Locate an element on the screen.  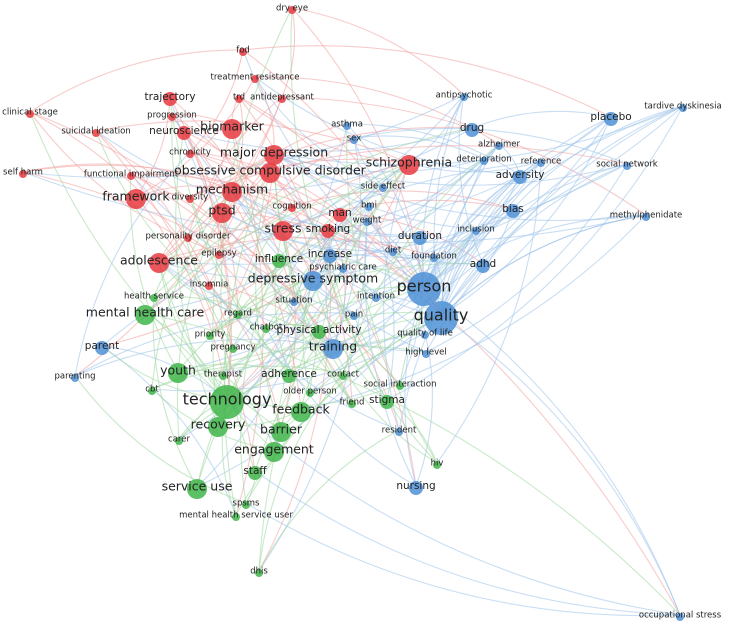
node-label: social interaction is located at coordinates (400, 385).